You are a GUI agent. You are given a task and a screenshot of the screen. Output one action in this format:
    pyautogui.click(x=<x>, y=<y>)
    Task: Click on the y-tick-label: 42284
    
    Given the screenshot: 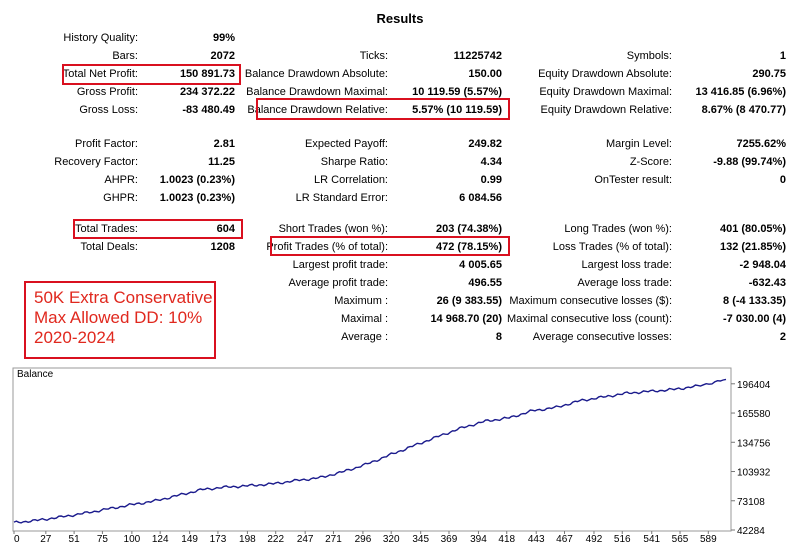 What is the action you would take?
    pyautogui.click(x=751, y=531)
    